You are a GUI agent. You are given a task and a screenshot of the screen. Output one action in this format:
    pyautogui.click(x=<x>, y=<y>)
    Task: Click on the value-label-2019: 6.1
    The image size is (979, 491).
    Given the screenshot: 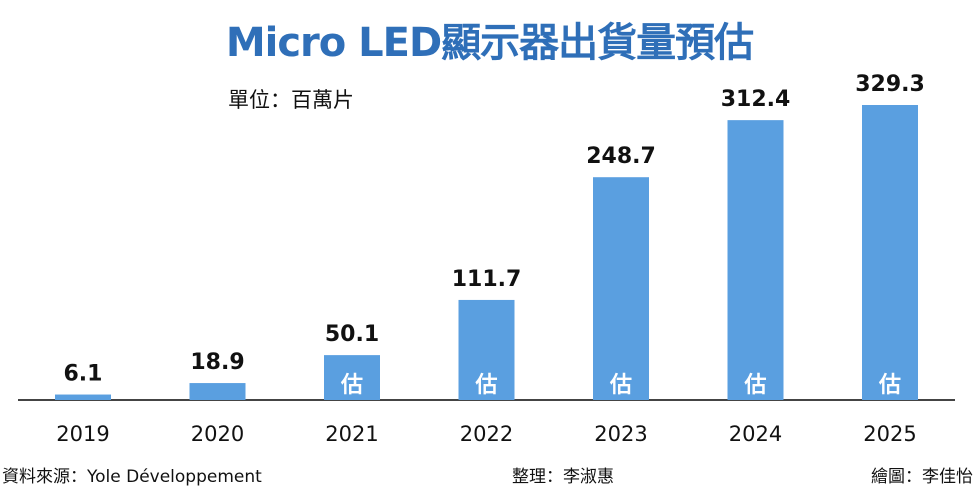 What is the action you would take?
    pyautogui.click(x=83, y=374)
    